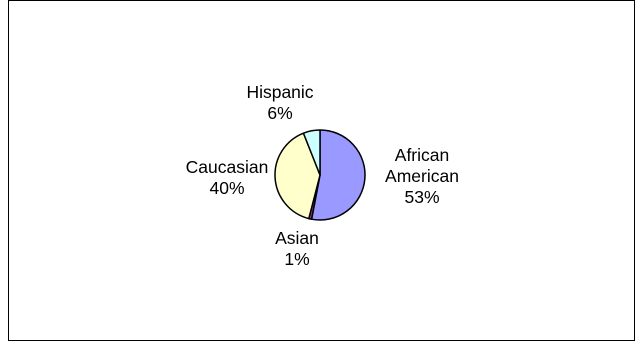 This screenshot has width=637, height=343. What do you see at coordinates (227, 188) in the screenshot?
I see `slice-percent: 40%` at bounding box center [227, 188].